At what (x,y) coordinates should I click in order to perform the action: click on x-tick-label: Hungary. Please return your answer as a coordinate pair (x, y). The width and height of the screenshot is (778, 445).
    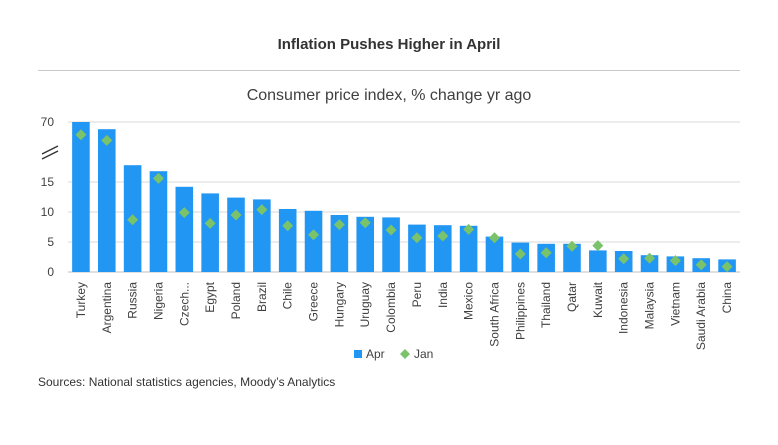
    Looking at the image, I should click on (339, 304).